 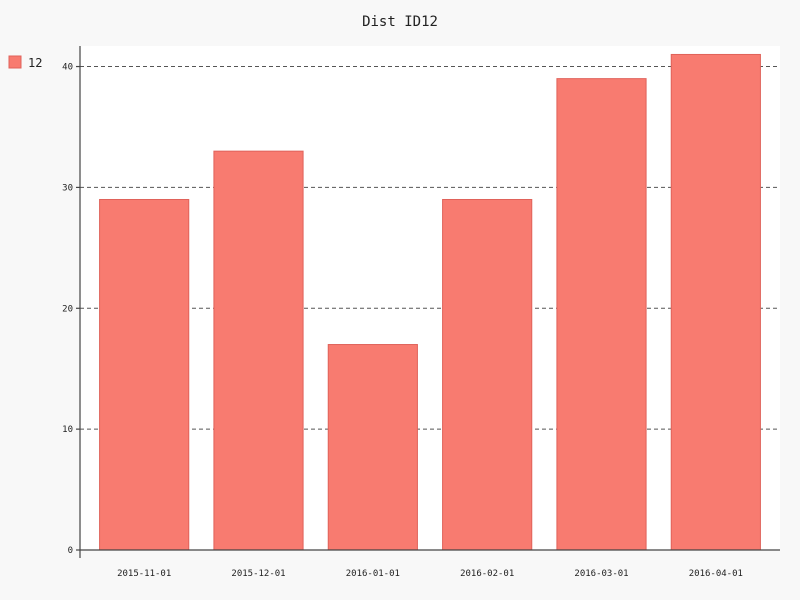 What do you see at coordinates (67, 68) in the screenshot?
I see `y-tick-label-40: 40` at bounding box center [67, 68].